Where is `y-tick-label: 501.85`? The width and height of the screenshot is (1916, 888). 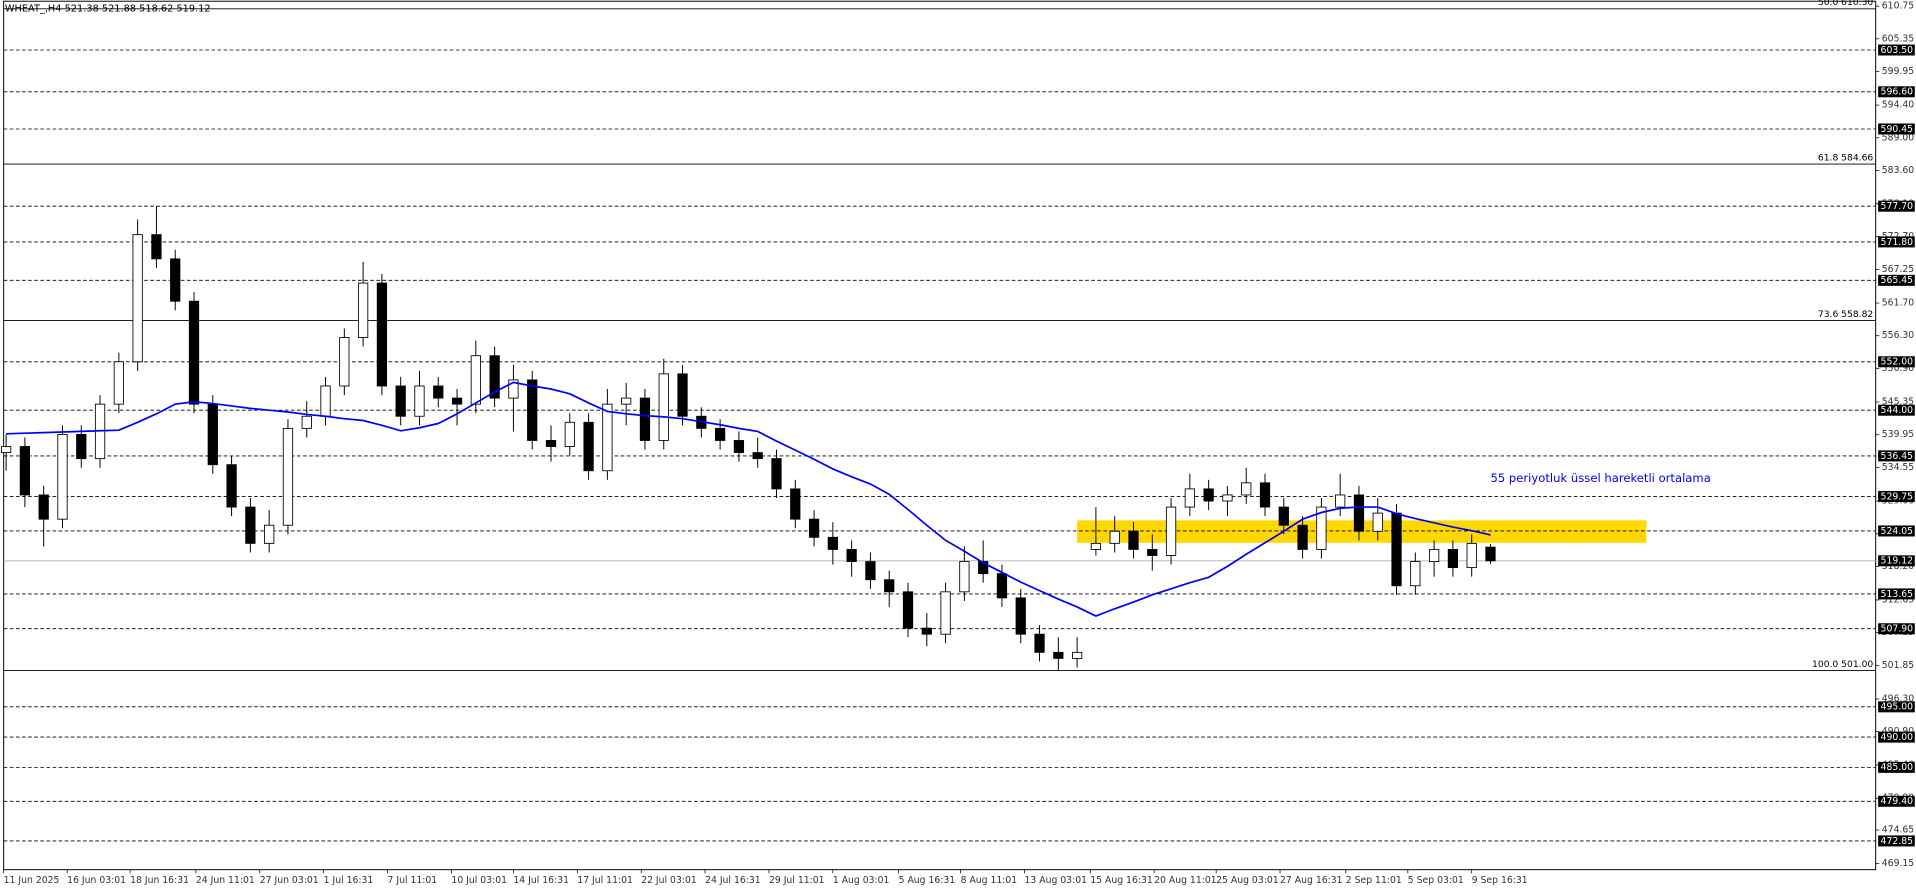 y-tick-label: 501.85 is located at coordinates (1898, 665).